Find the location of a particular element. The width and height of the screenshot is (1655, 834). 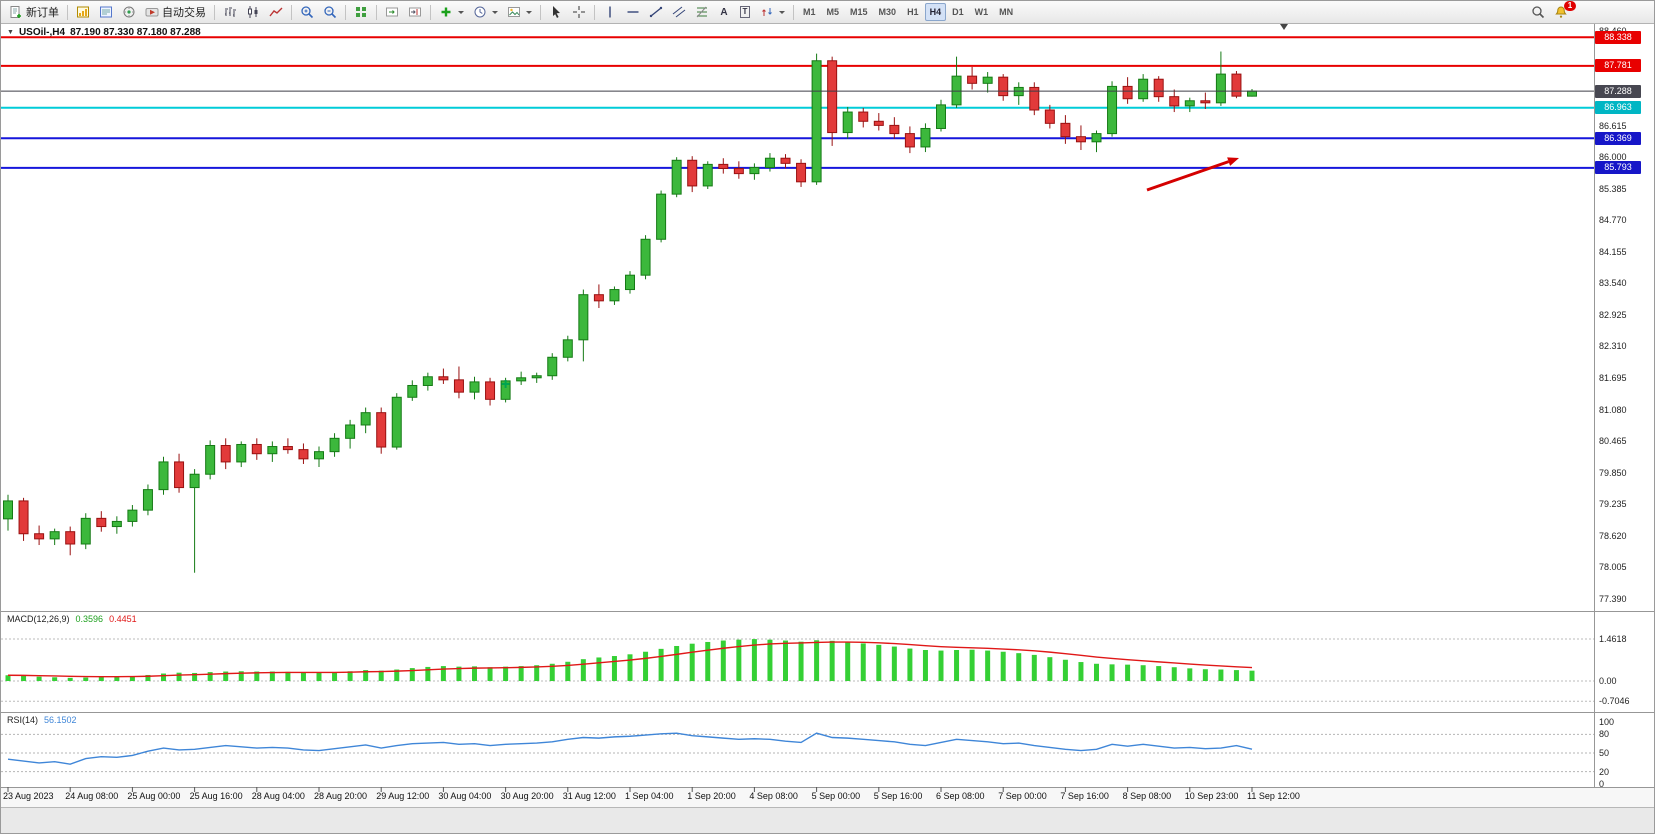

vertical-line-button is located at coordinates (610, 12).